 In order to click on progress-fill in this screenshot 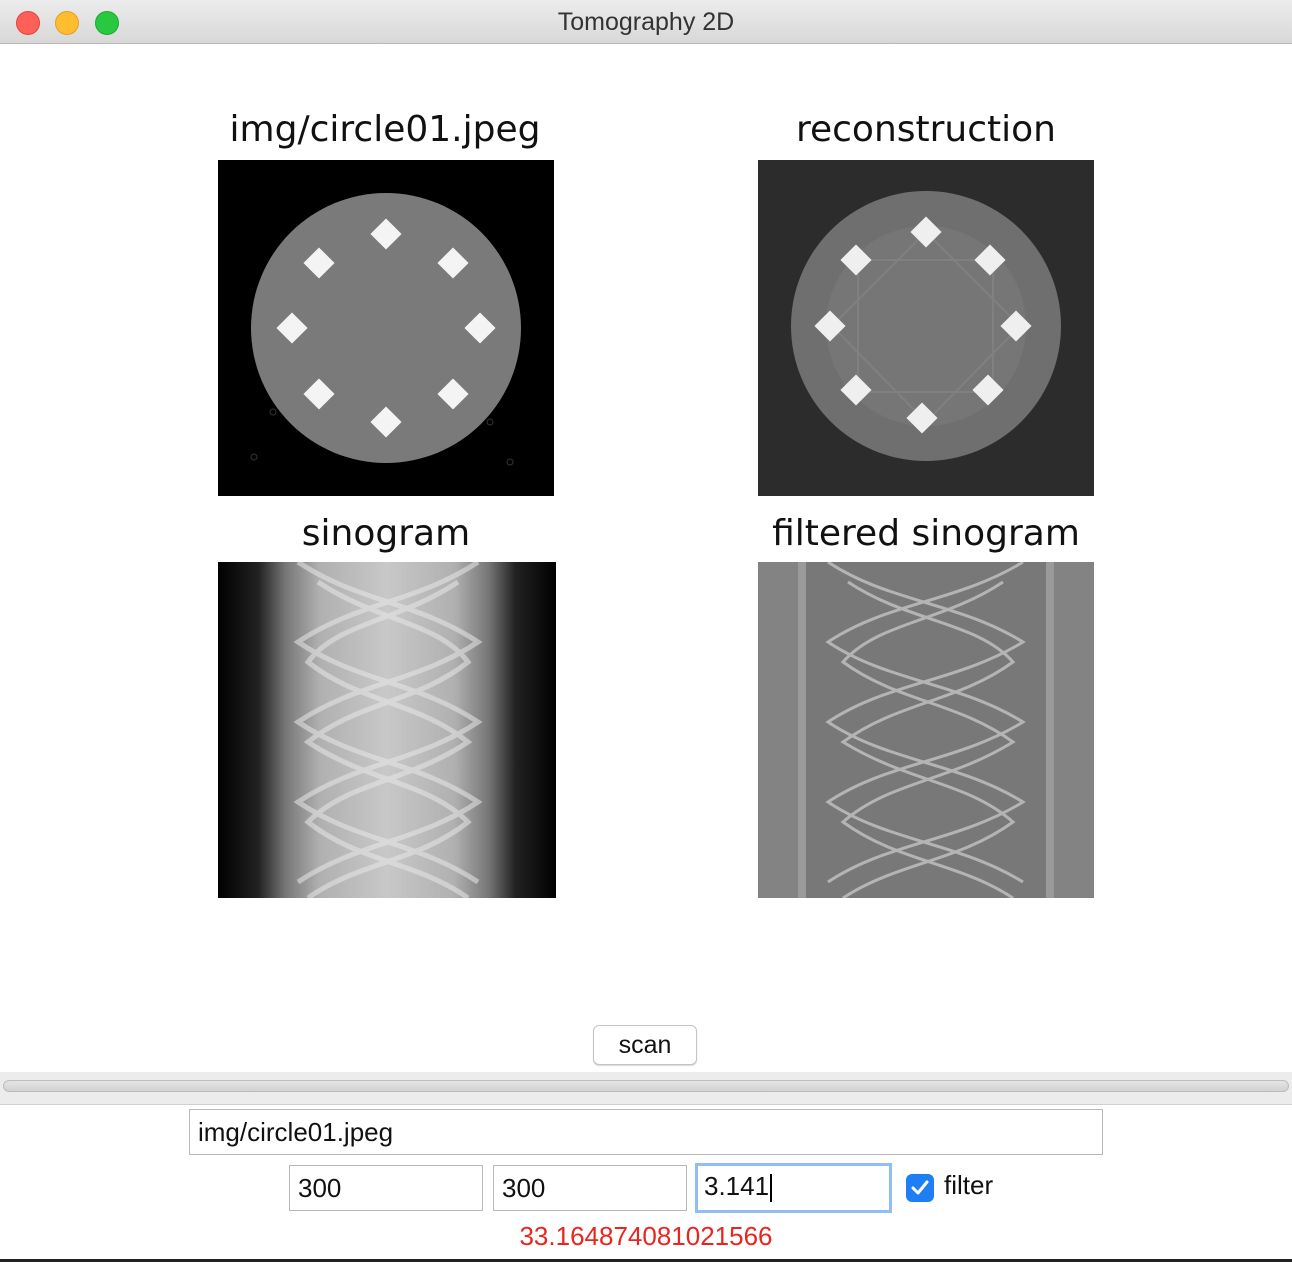, I will do `click(646, 1086)`.